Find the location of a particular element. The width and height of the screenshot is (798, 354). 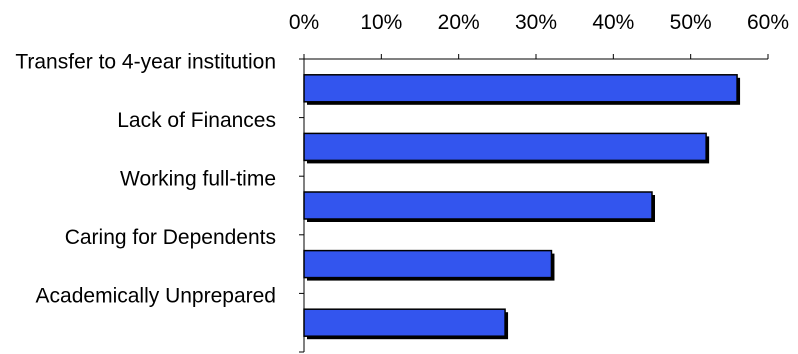

category-label: Transfer to 4-year institution is located at coordinates (145, 61).